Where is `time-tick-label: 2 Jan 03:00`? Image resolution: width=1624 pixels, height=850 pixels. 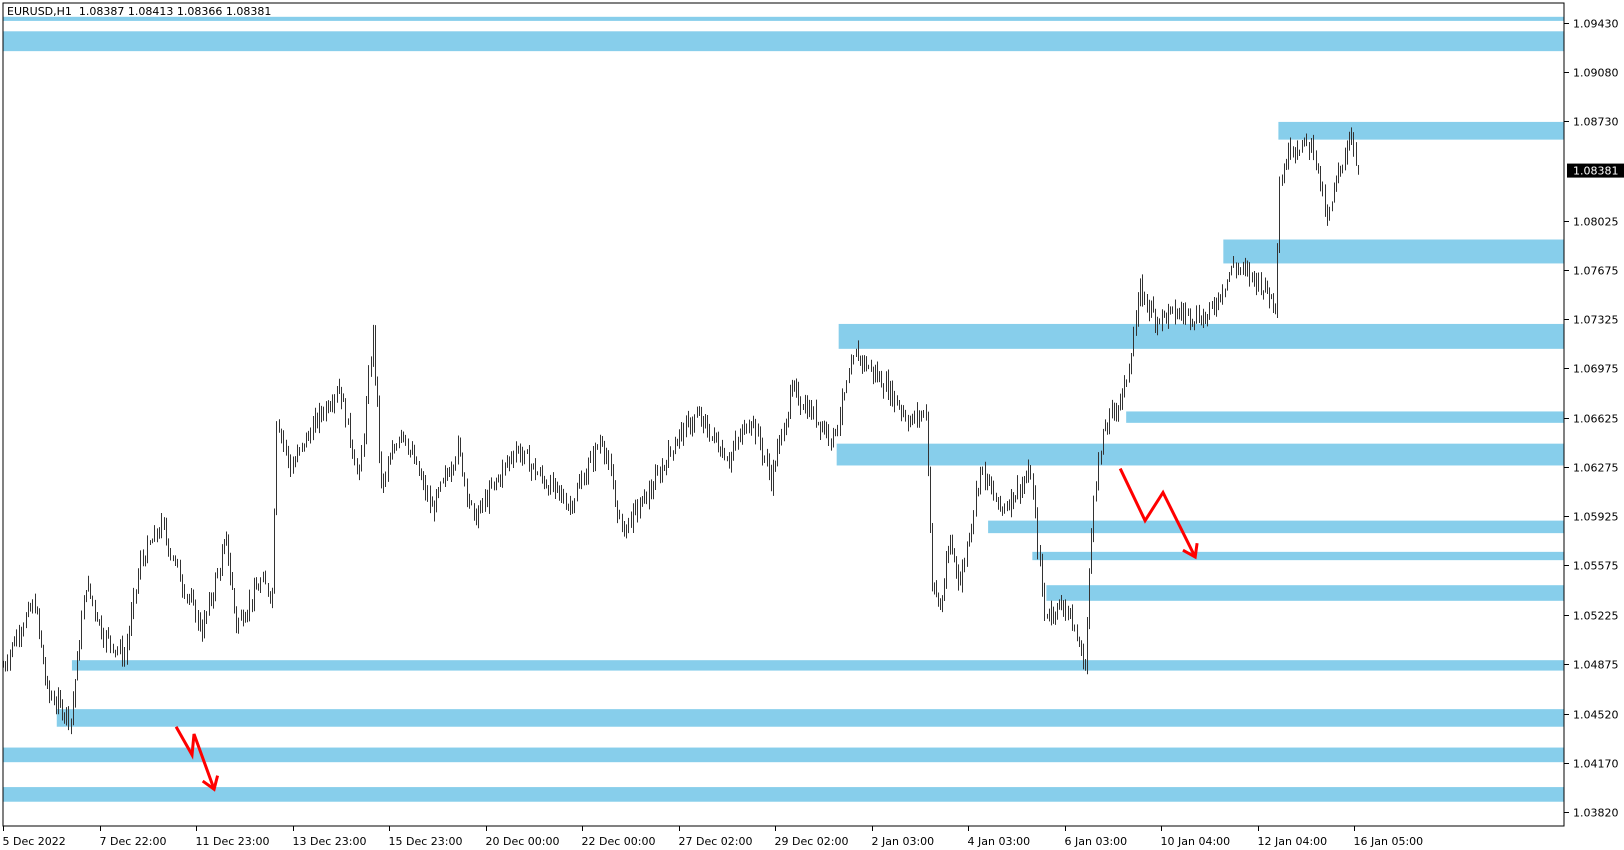
time-tick-label: 2 Jan 03:00 is located at coordinates (903, 841).